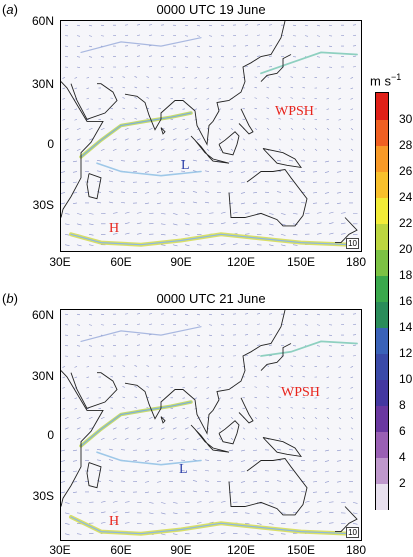  I want to click on lat-tick: 30N, so click(42, 376).